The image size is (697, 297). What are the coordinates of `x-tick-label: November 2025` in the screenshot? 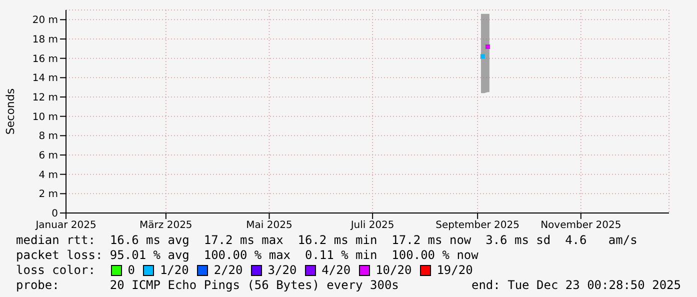 It's located at (581, 226).